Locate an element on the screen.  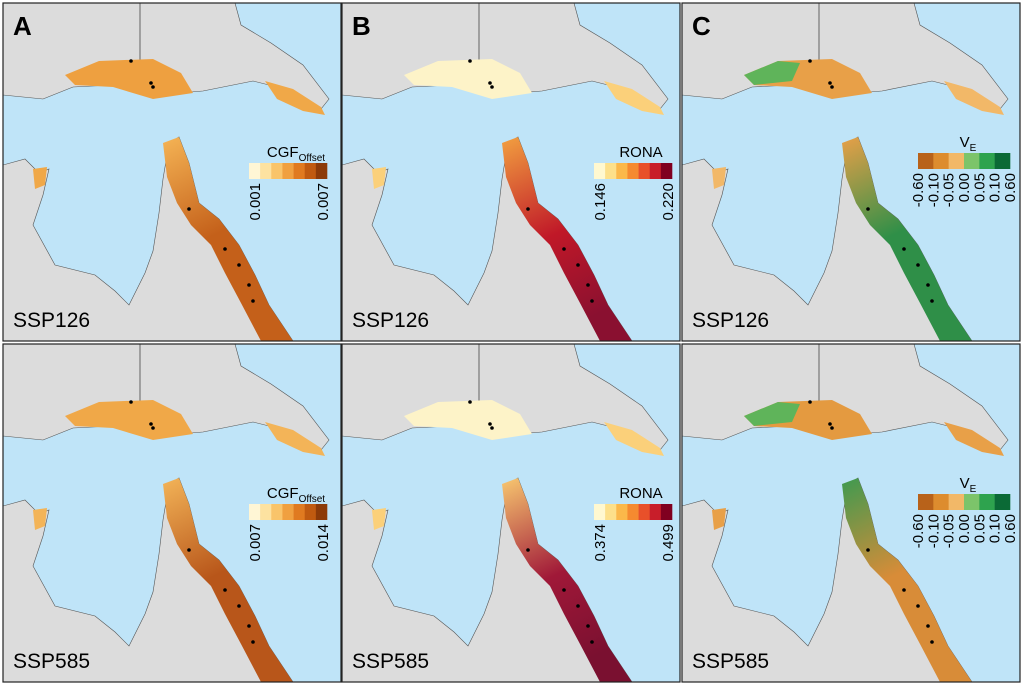
panel-letter: A is located at coordinates (22, 26).